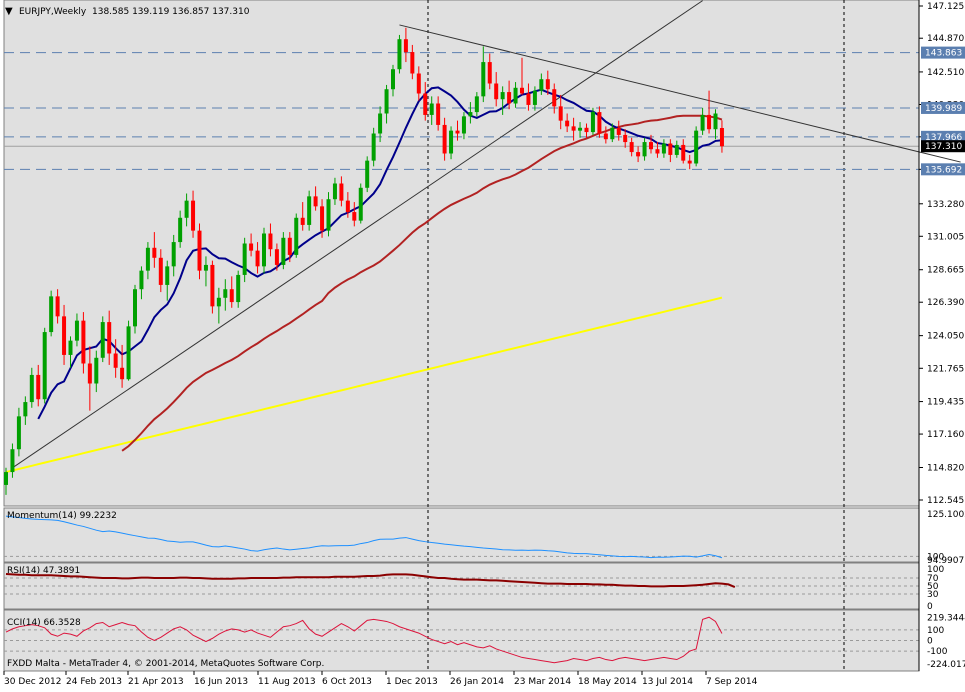 Image resolution: width=965 pixels, height=692 pixels. What do you see at coordinates (364, 640) in the screenshot?
I see `cci-line` at bounding box center [364, 640].